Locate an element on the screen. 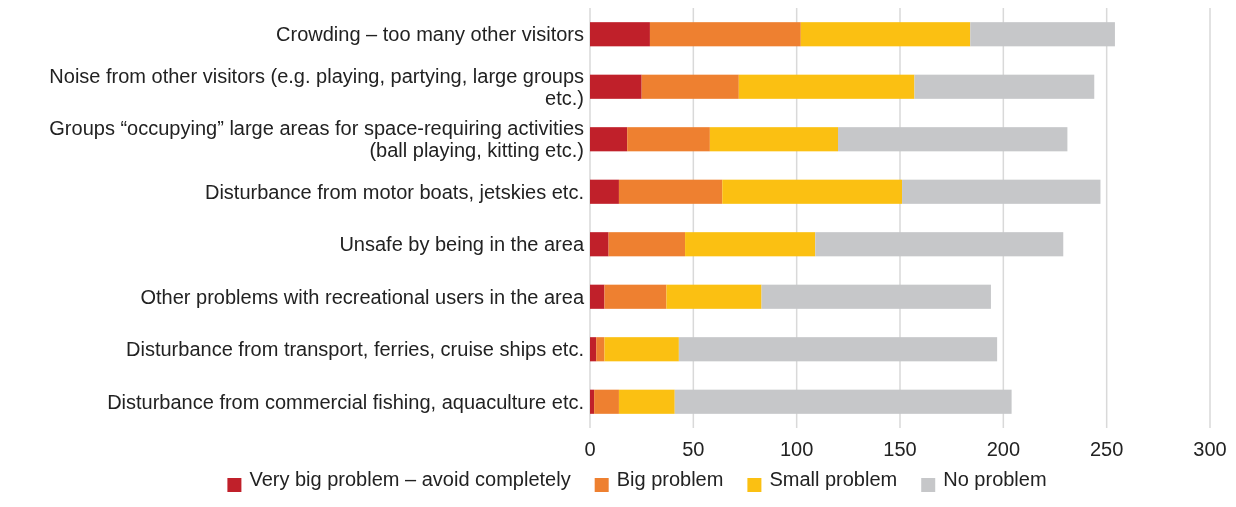 This screenshot has width=1236, height=507. legend-label: Big problem is located at coordinates (670, 479).